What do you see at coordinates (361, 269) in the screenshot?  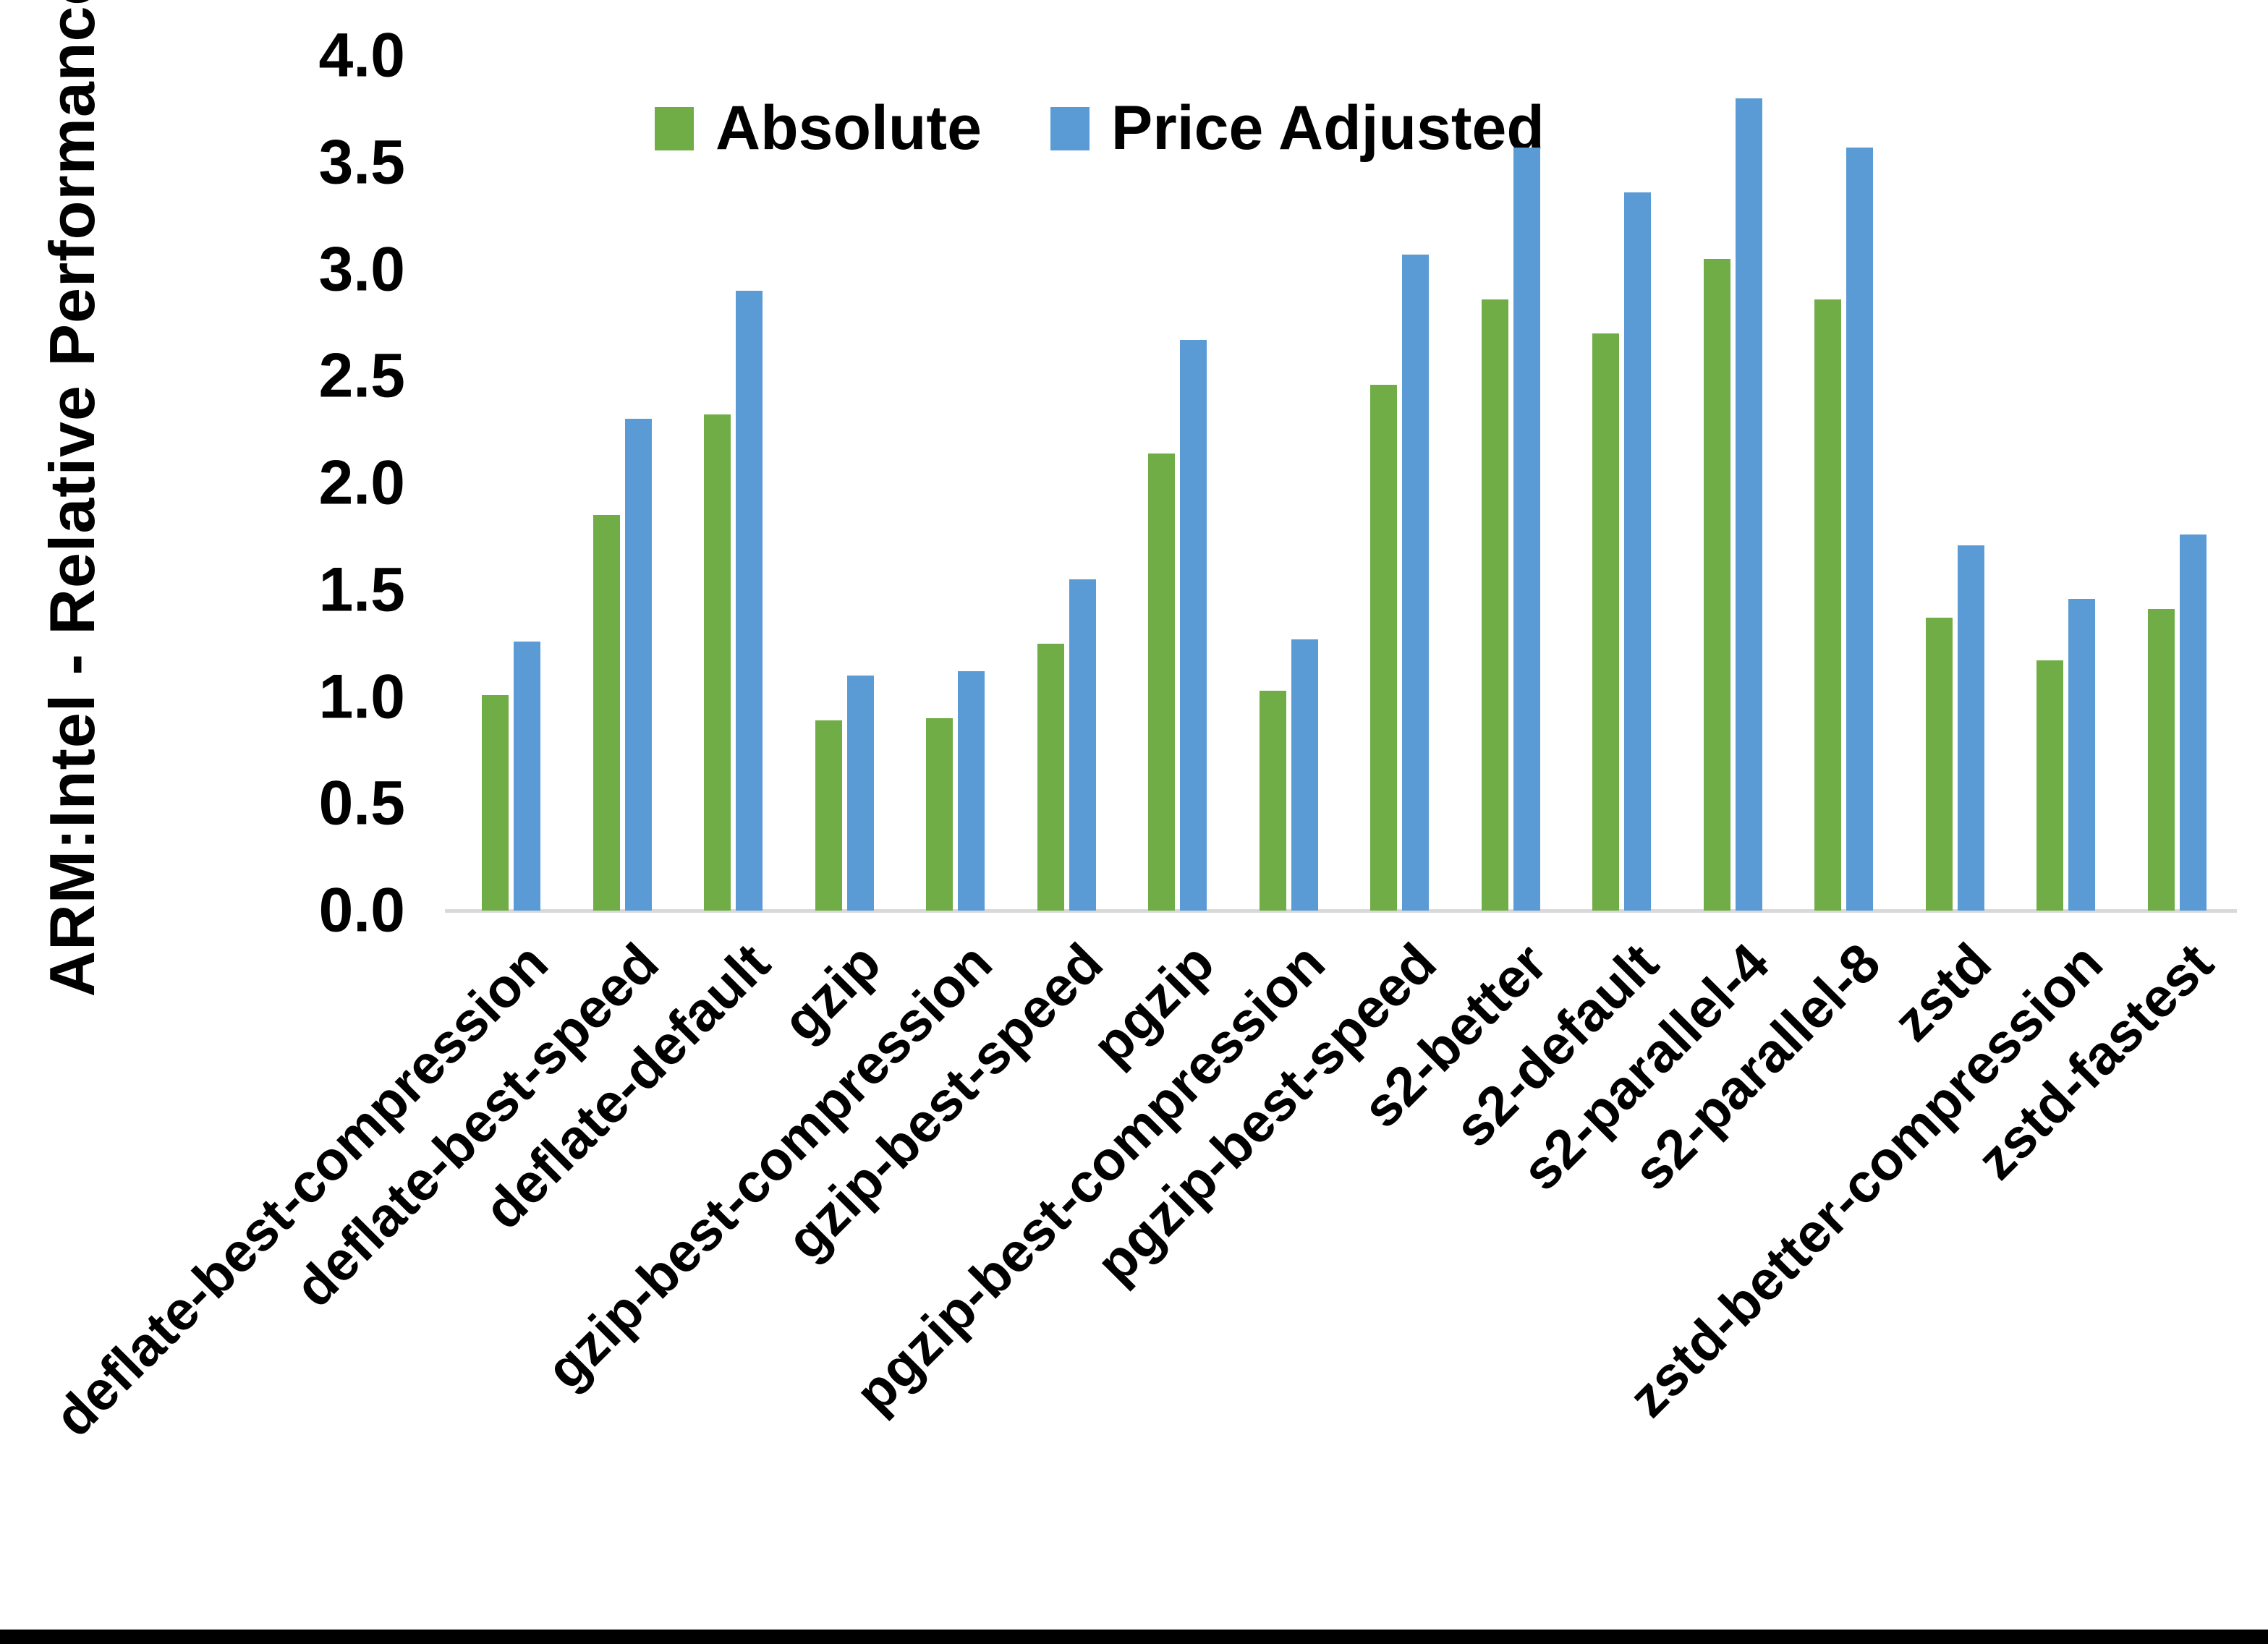 I see `y-tick-label: 3.0` at bounding box center [361, 269].